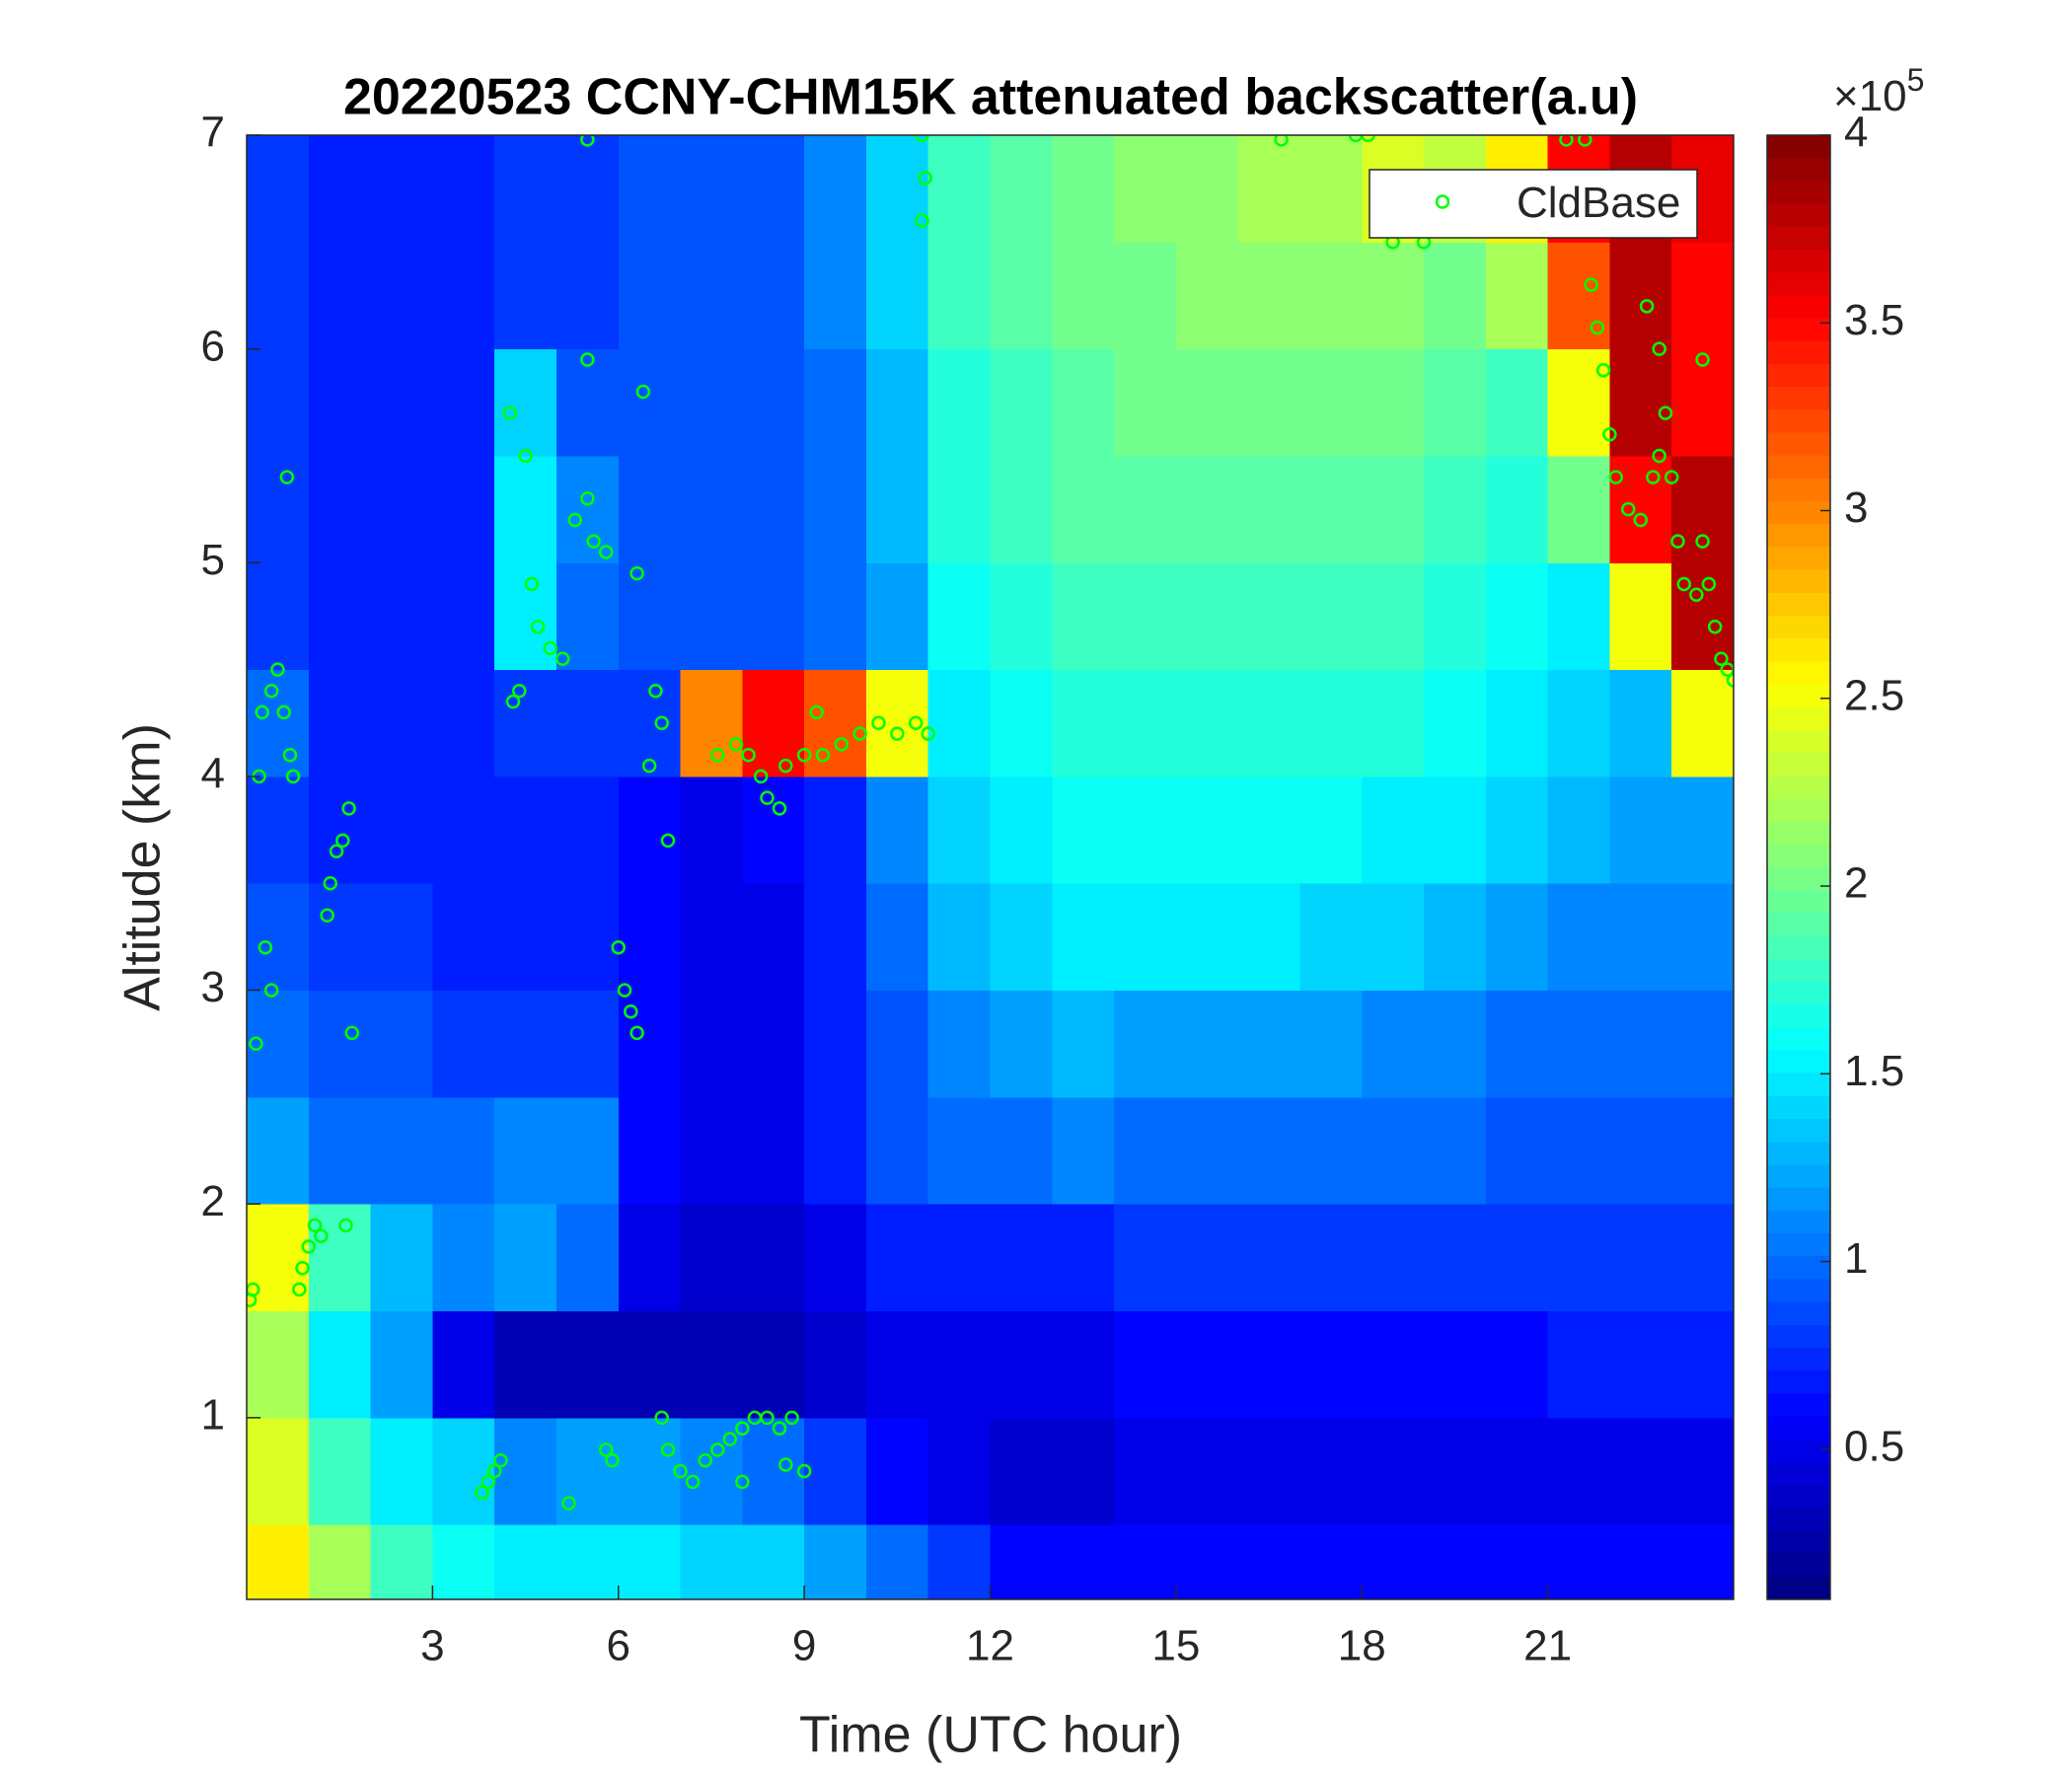 This screenshot has height=1776, width=2072. Describe the element at coordinates (1856, 1259) in the screenshot. I see `colorbar-tick-label: 1` at that location.